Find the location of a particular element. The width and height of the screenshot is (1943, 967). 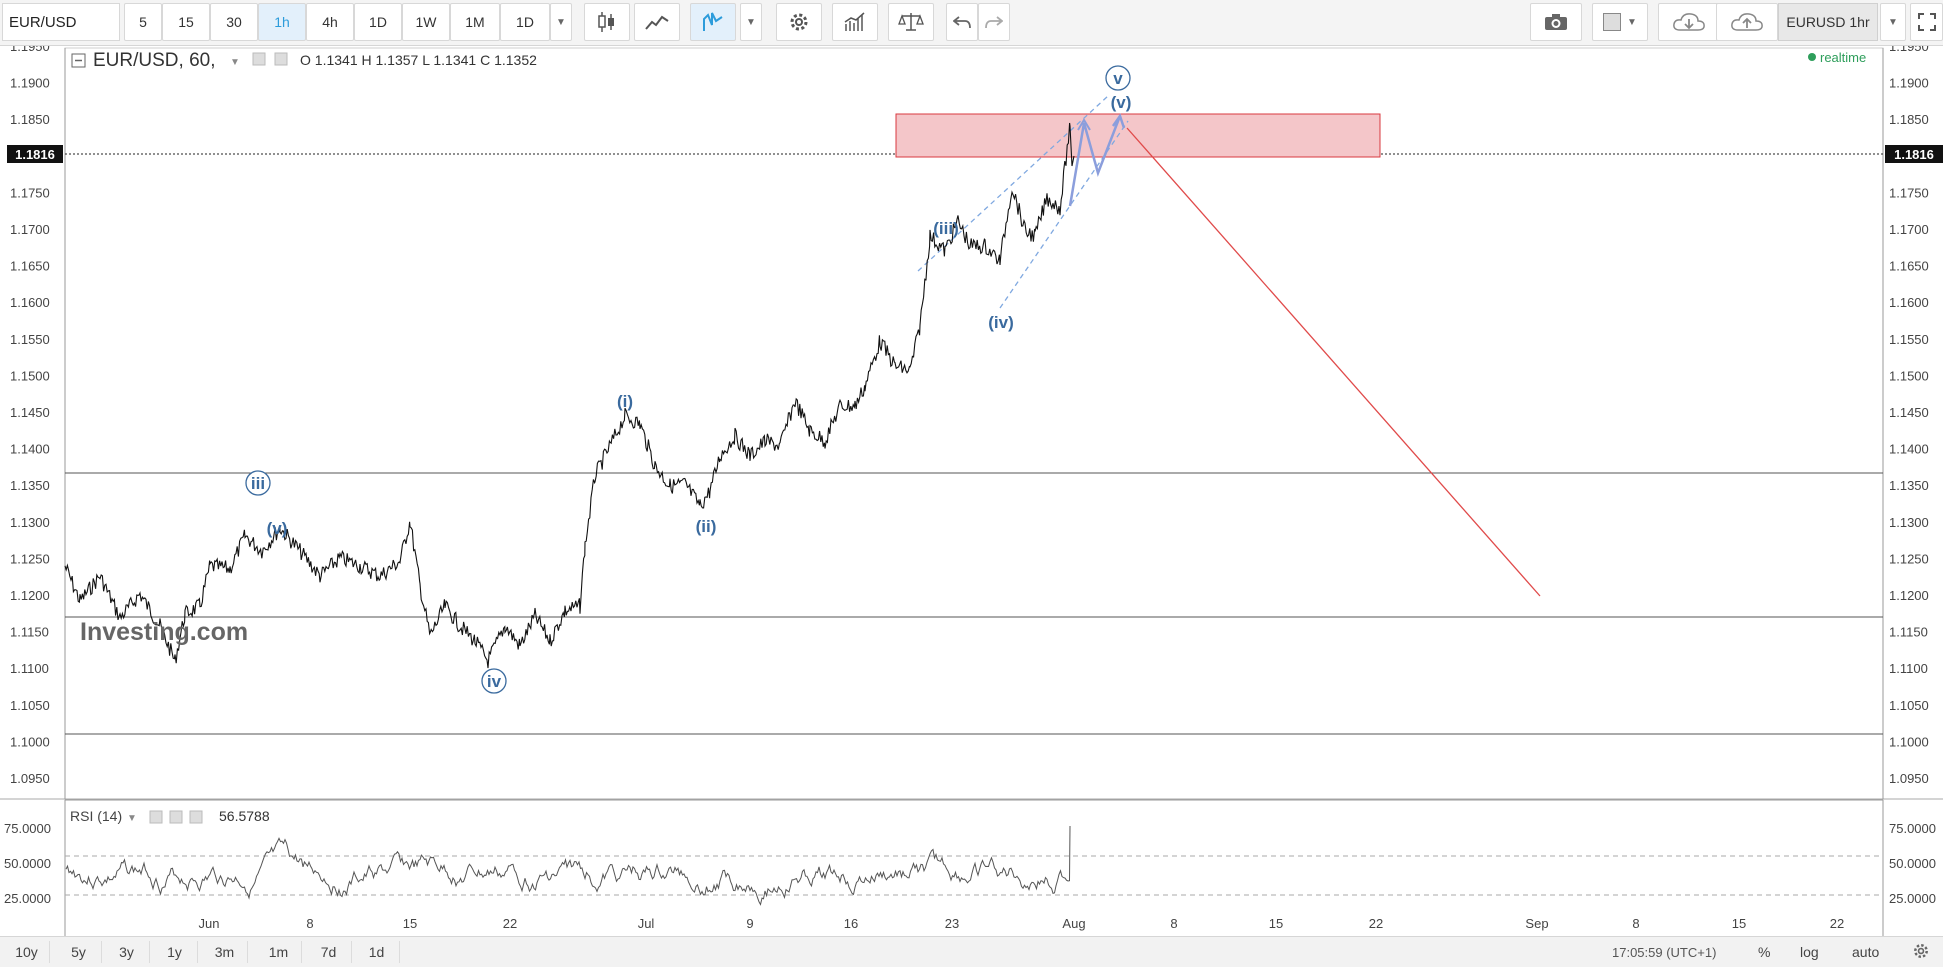

range-3y-button: 3y is located at coordinates (127, 952).